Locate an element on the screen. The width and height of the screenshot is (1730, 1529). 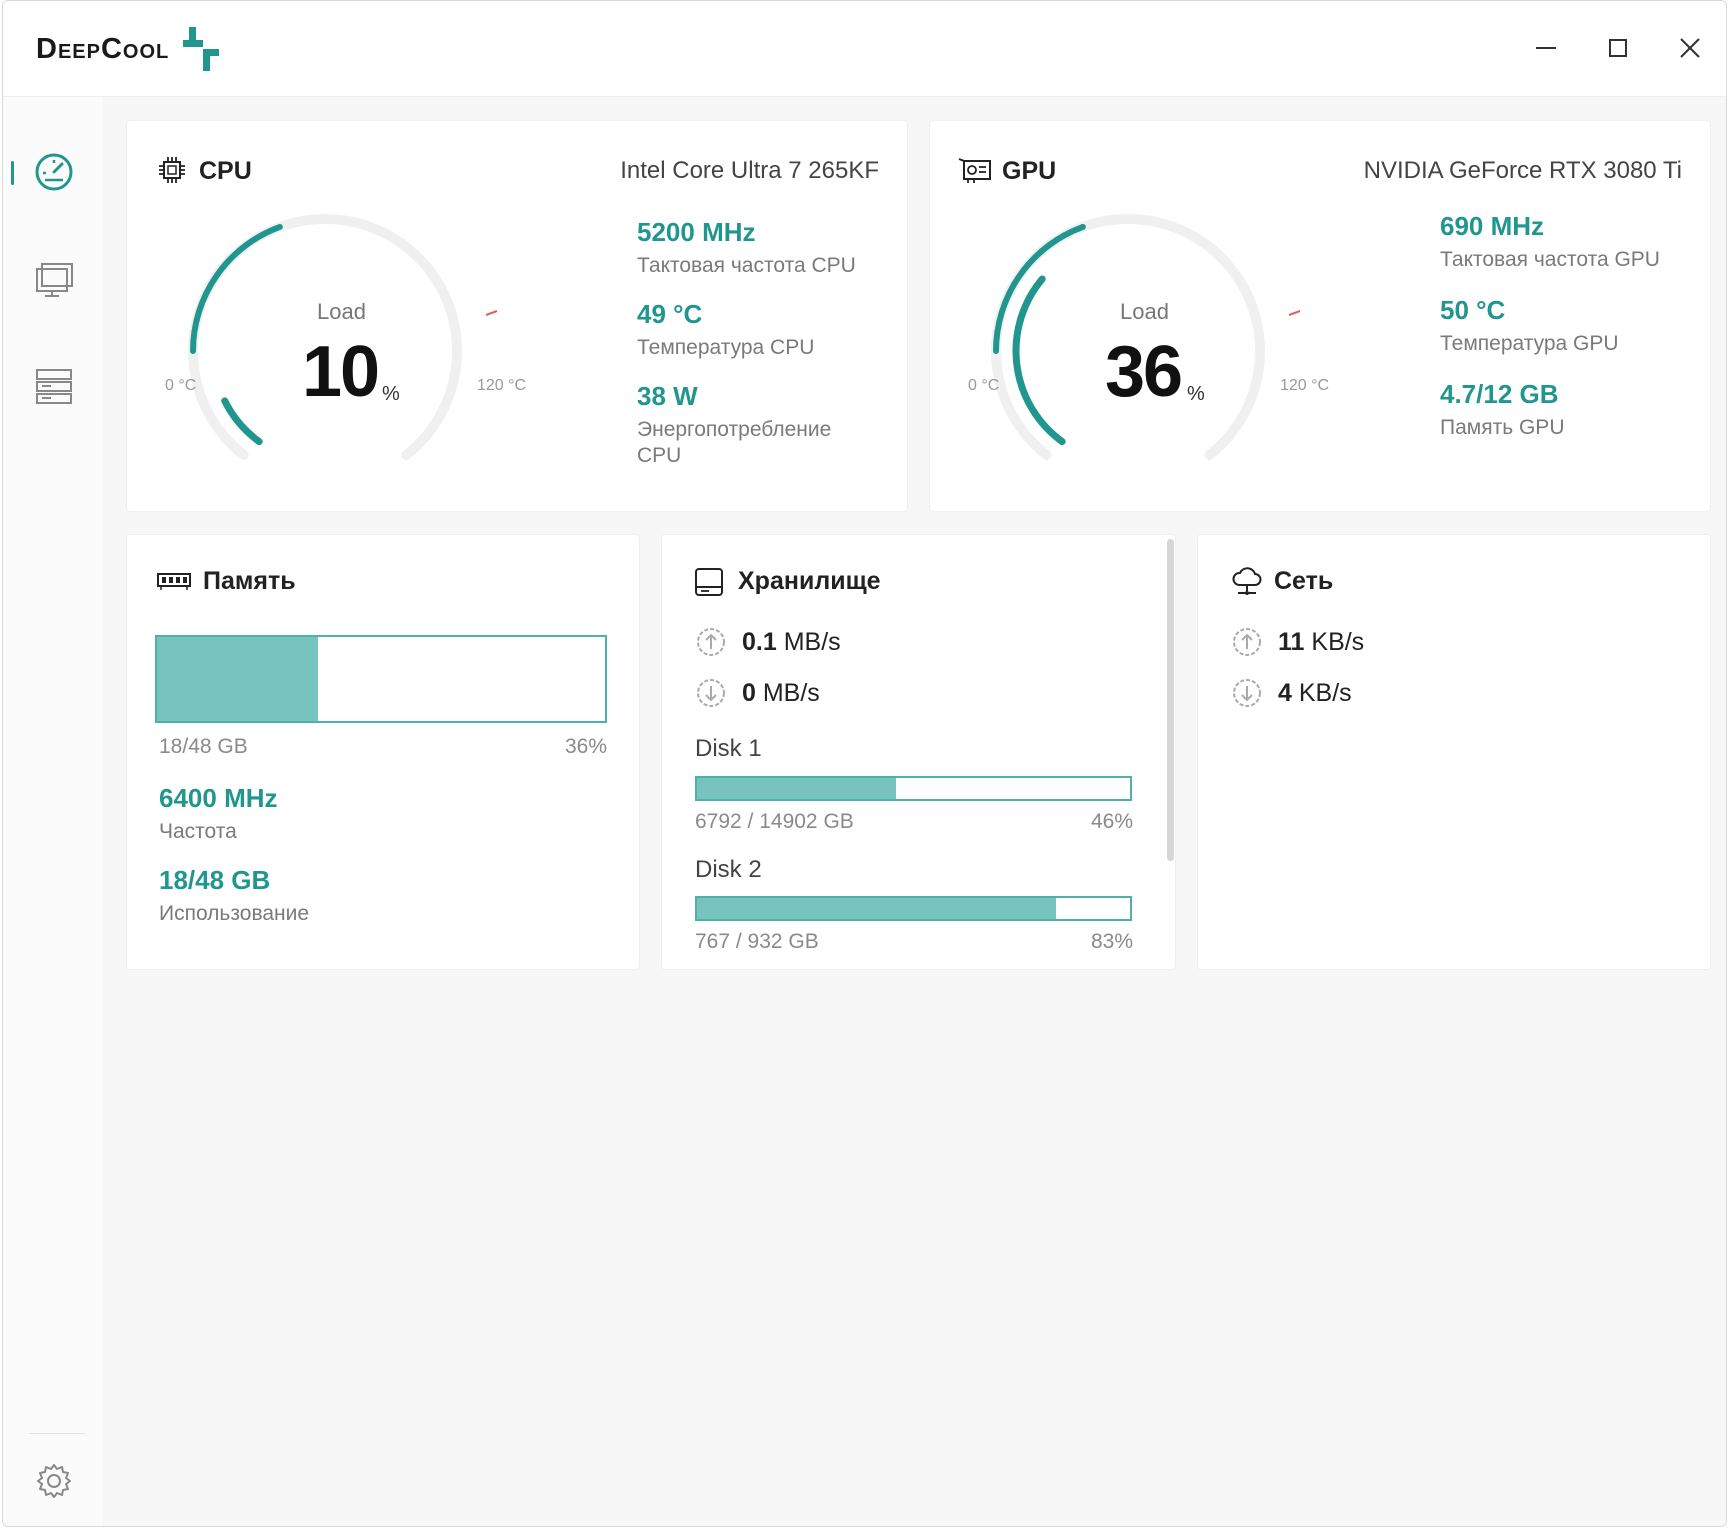
gpu-load-value: 36 is located at coordinates (1144, 372).